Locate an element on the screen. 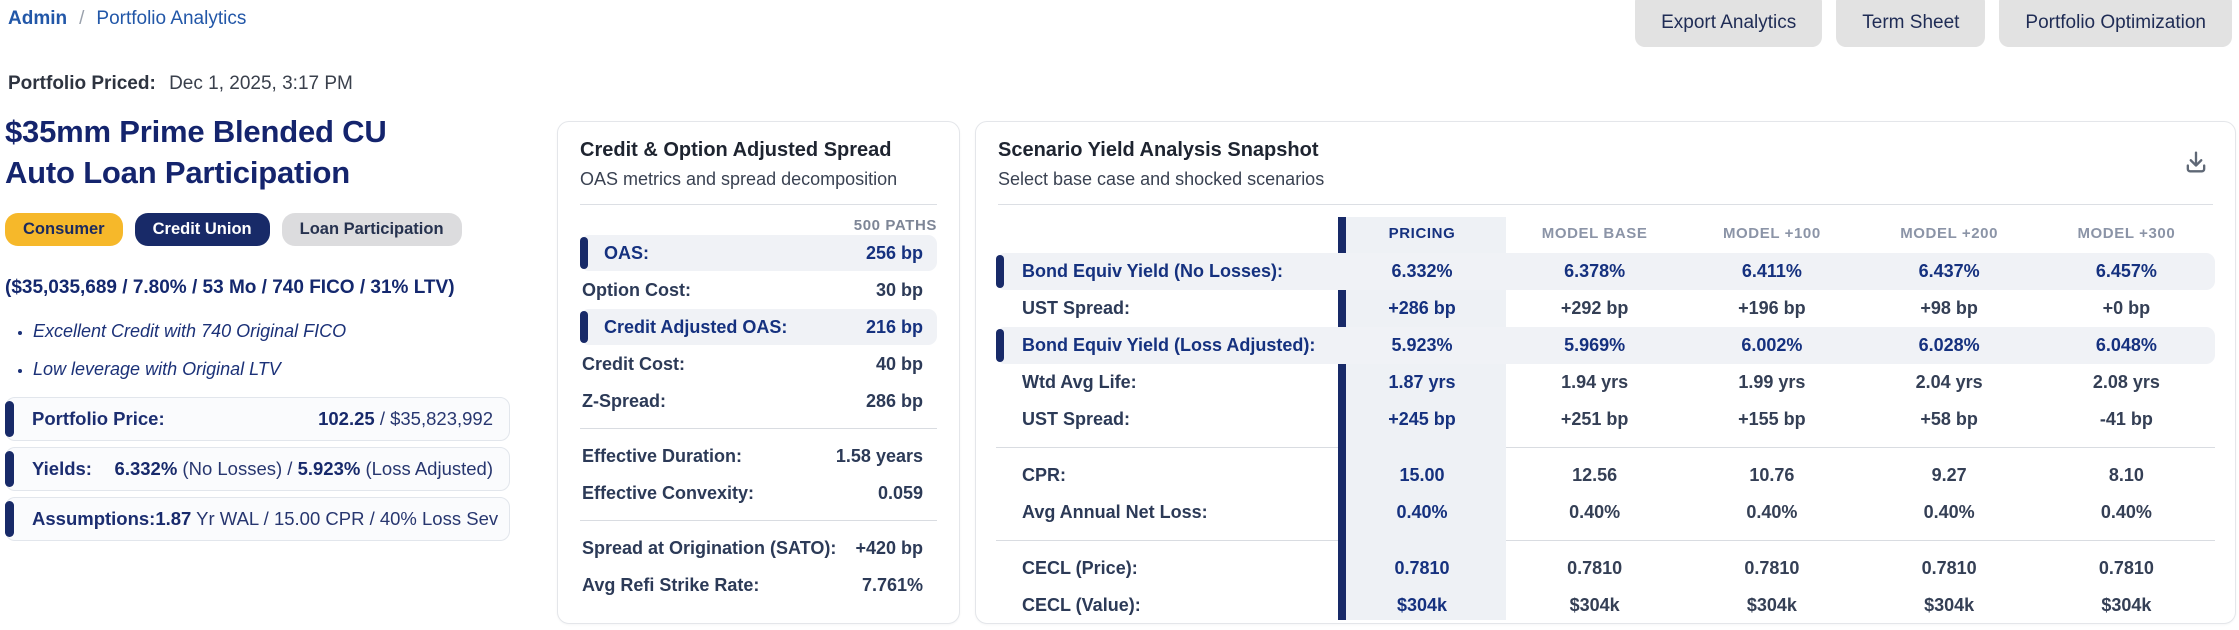  cell-model-300: 0.40% is located at coordinates (2126, 512).